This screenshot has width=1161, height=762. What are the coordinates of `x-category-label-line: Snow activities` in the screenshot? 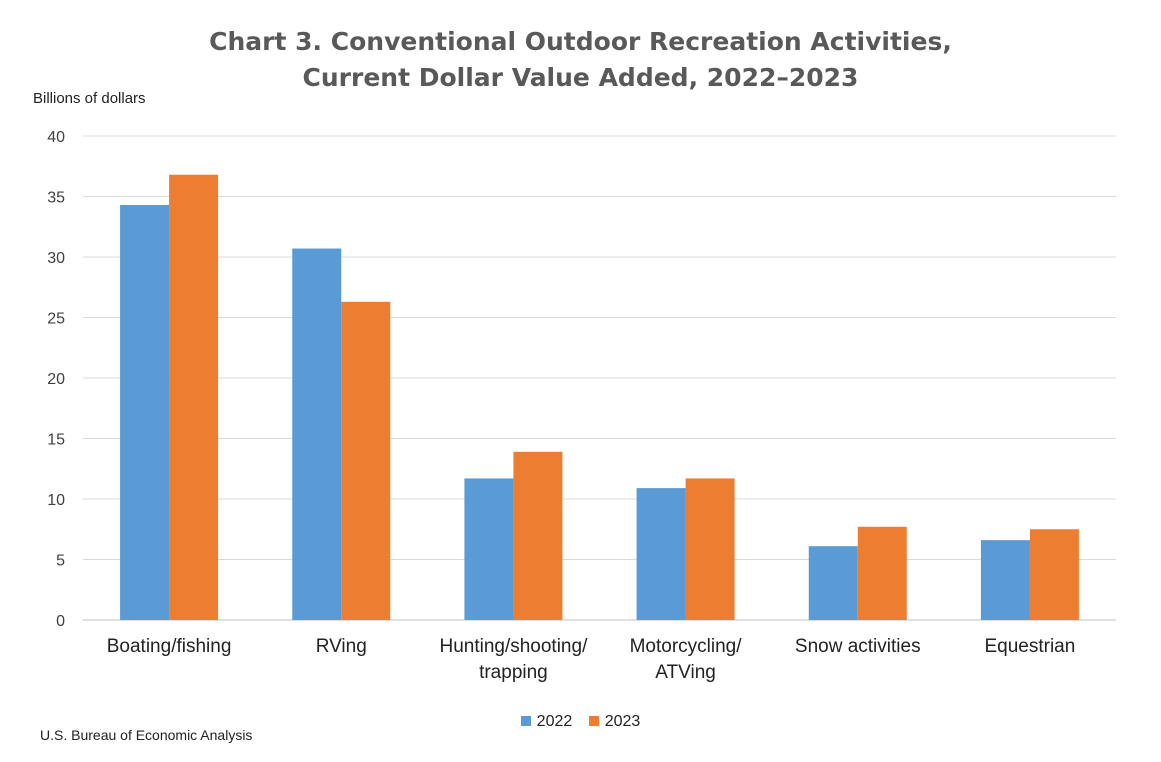 It's located at (858, 646).